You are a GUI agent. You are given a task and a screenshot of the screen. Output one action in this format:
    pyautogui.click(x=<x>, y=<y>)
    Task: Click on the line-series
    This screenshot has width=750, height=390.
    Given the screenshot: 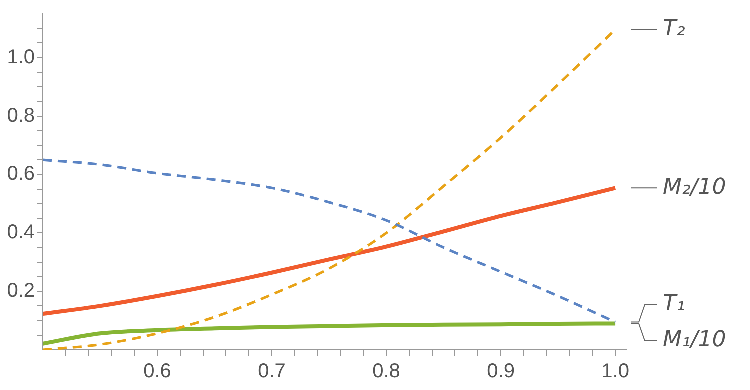 What is the action you would take?
    pyautogui.click(x=330, y=334)
    